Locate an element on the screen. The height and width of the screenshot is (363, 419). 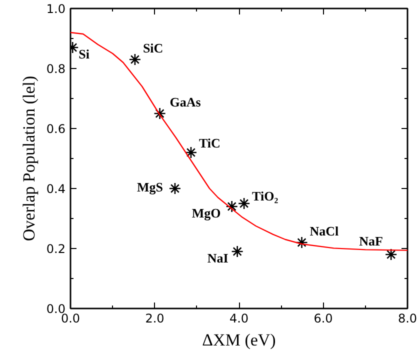
y-tick-label: 0.2 is located at coordinates (56, 249).